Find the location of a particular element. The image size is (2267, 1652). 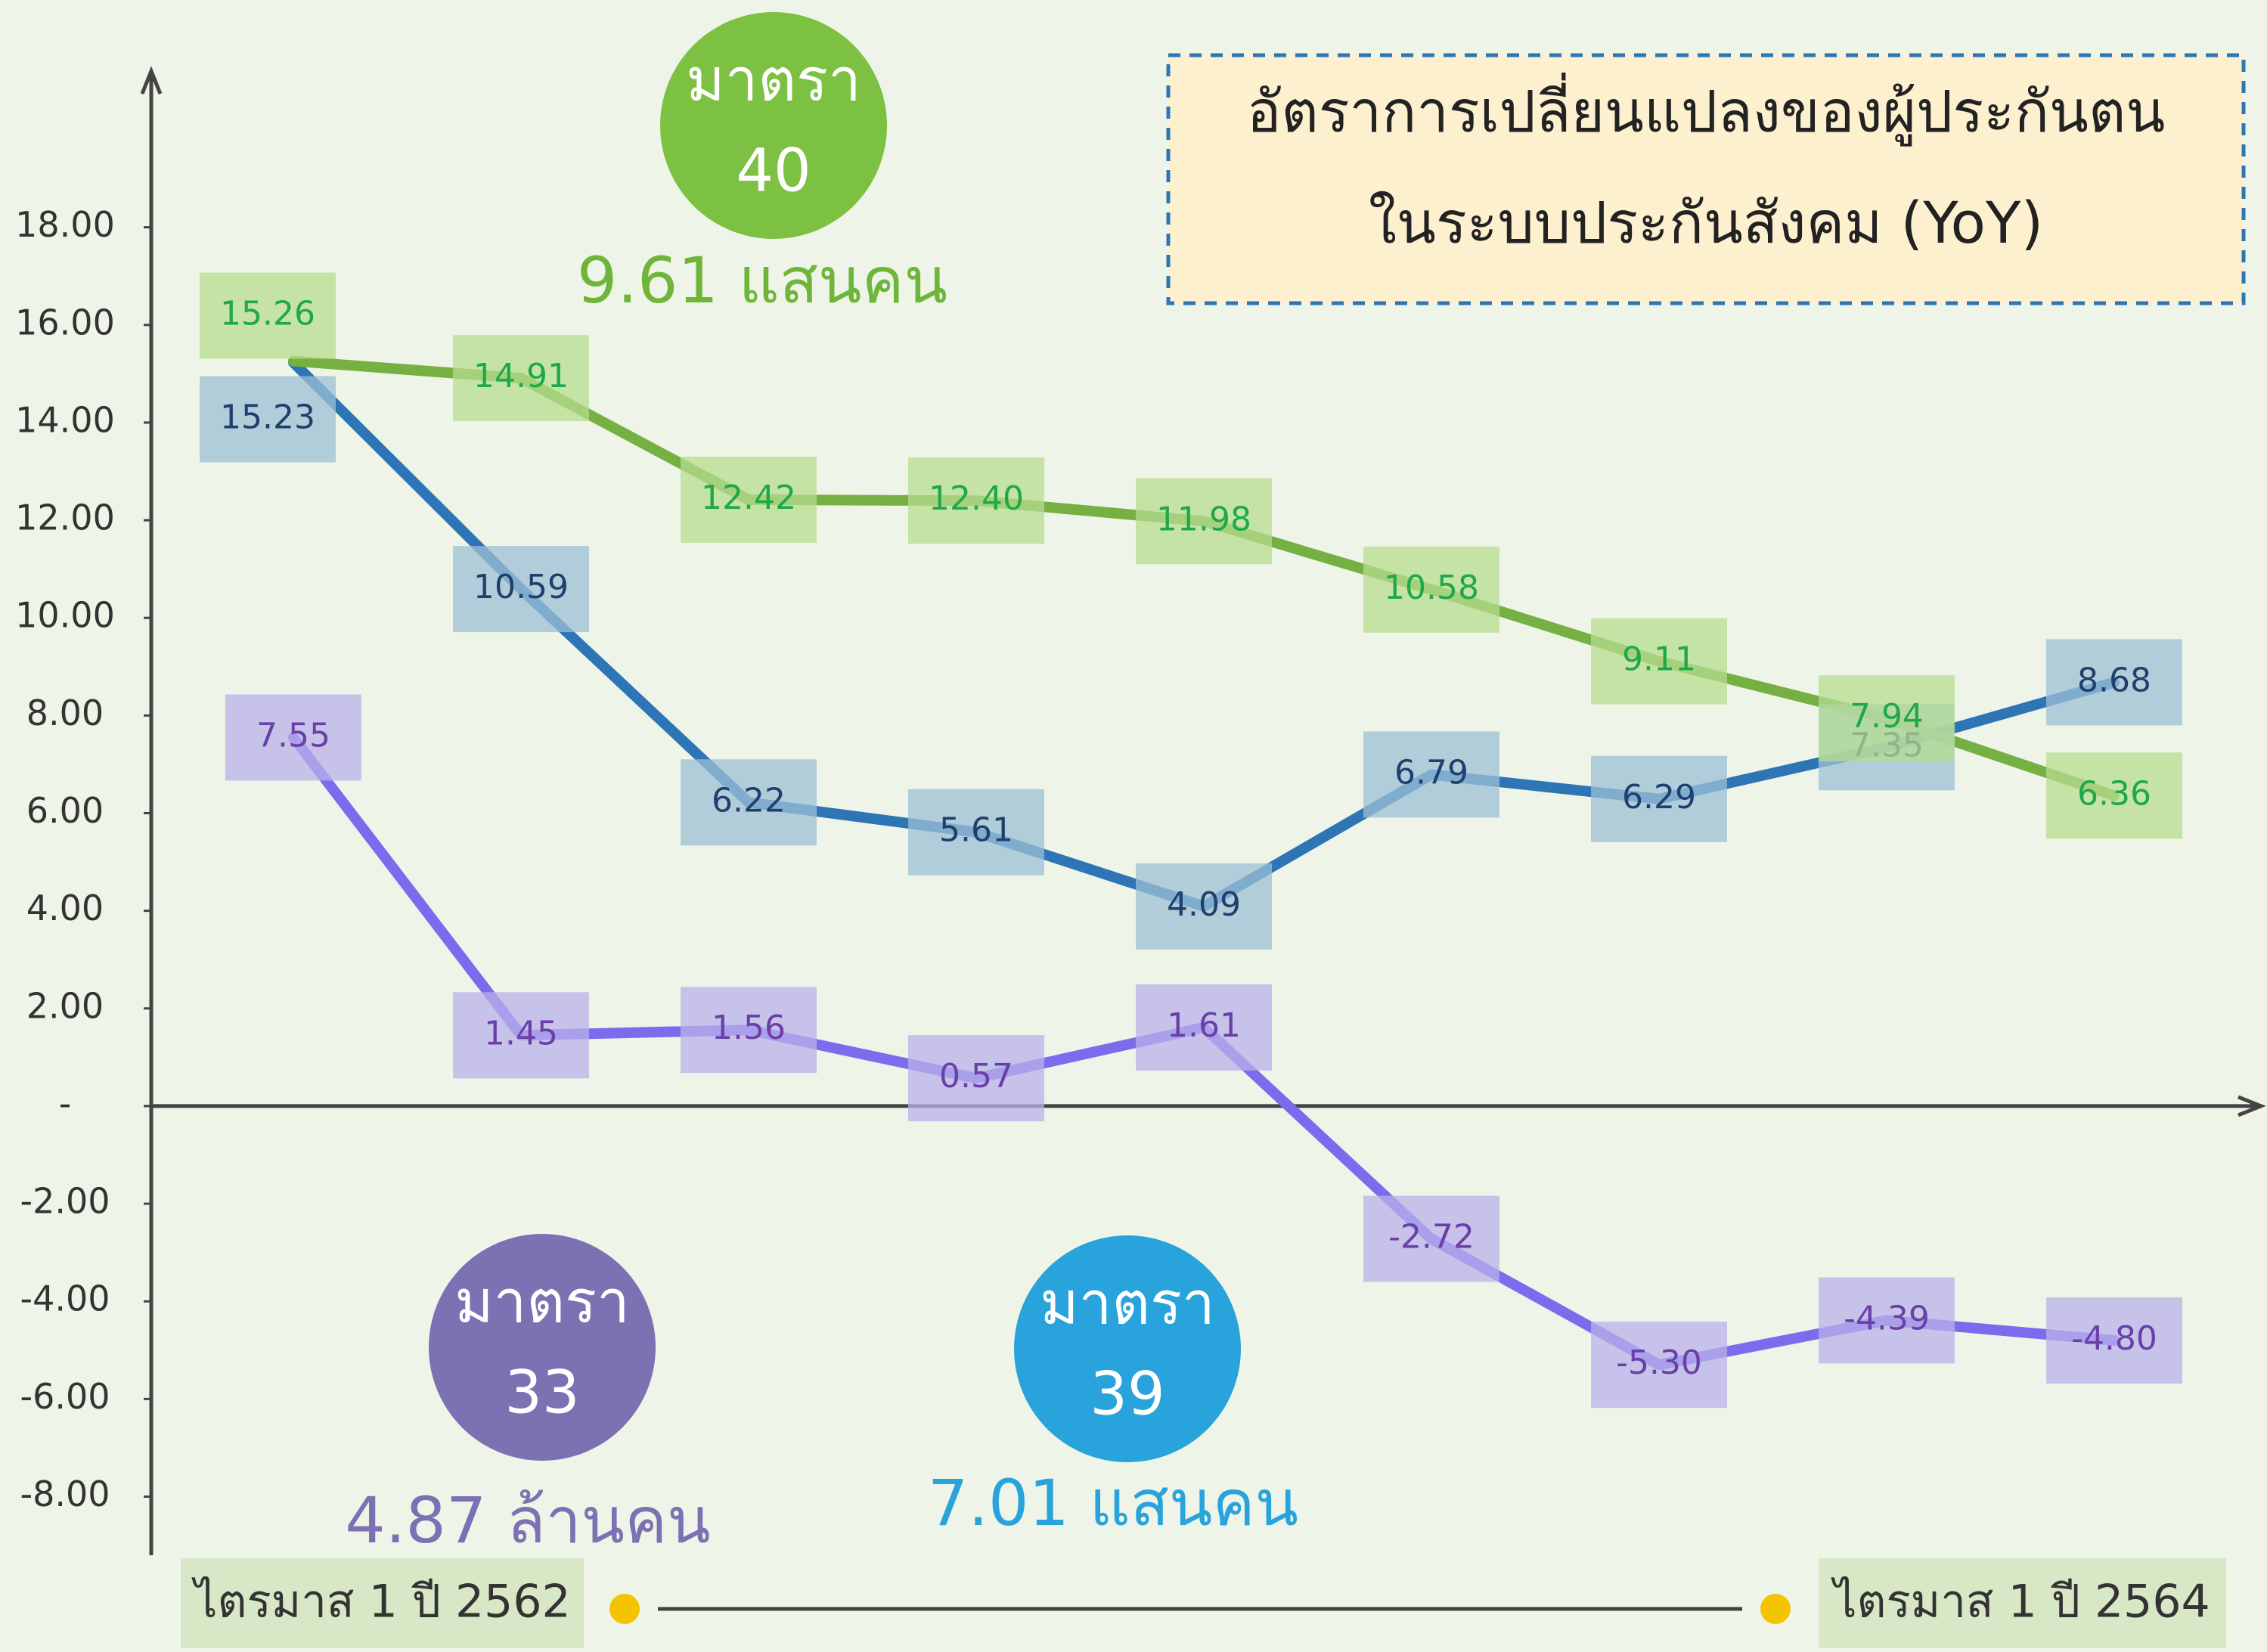

badge-label: 33 is located at coordinates (541, 1393).